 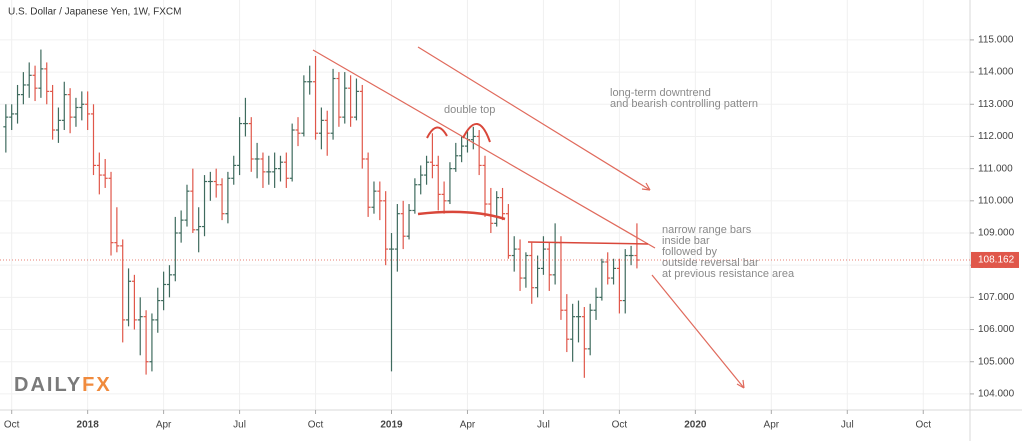 I want to click on annotation: long-term downtrend, so click(x=660, y=93).